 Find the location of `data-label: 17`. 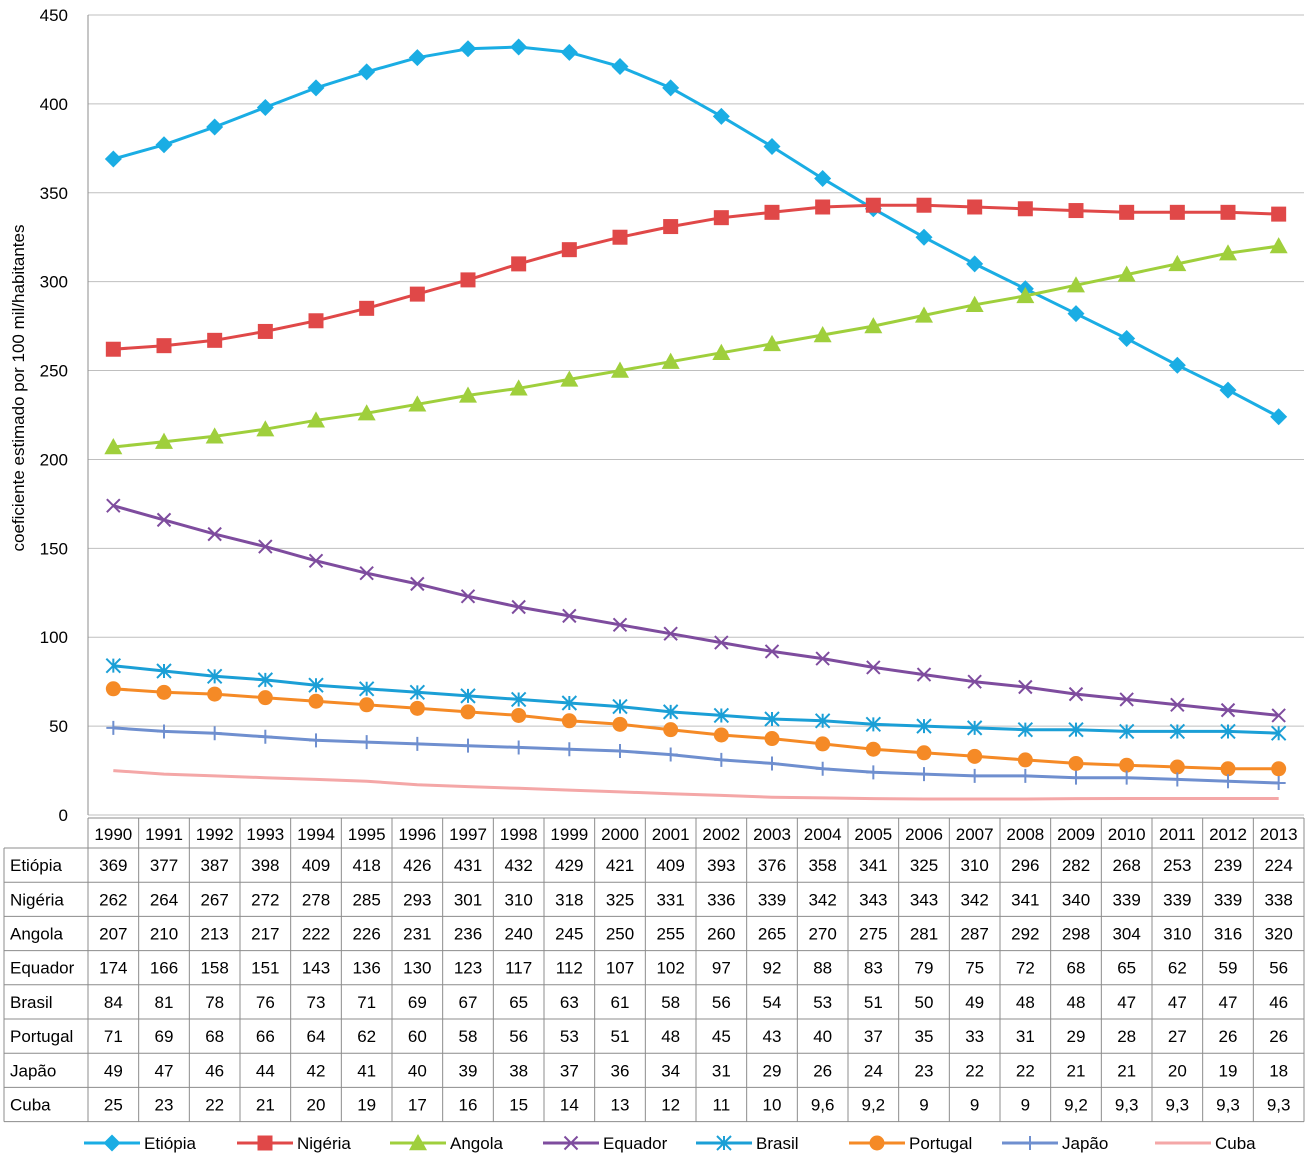

data-label: 17 is located at coordinates (417, 1105).